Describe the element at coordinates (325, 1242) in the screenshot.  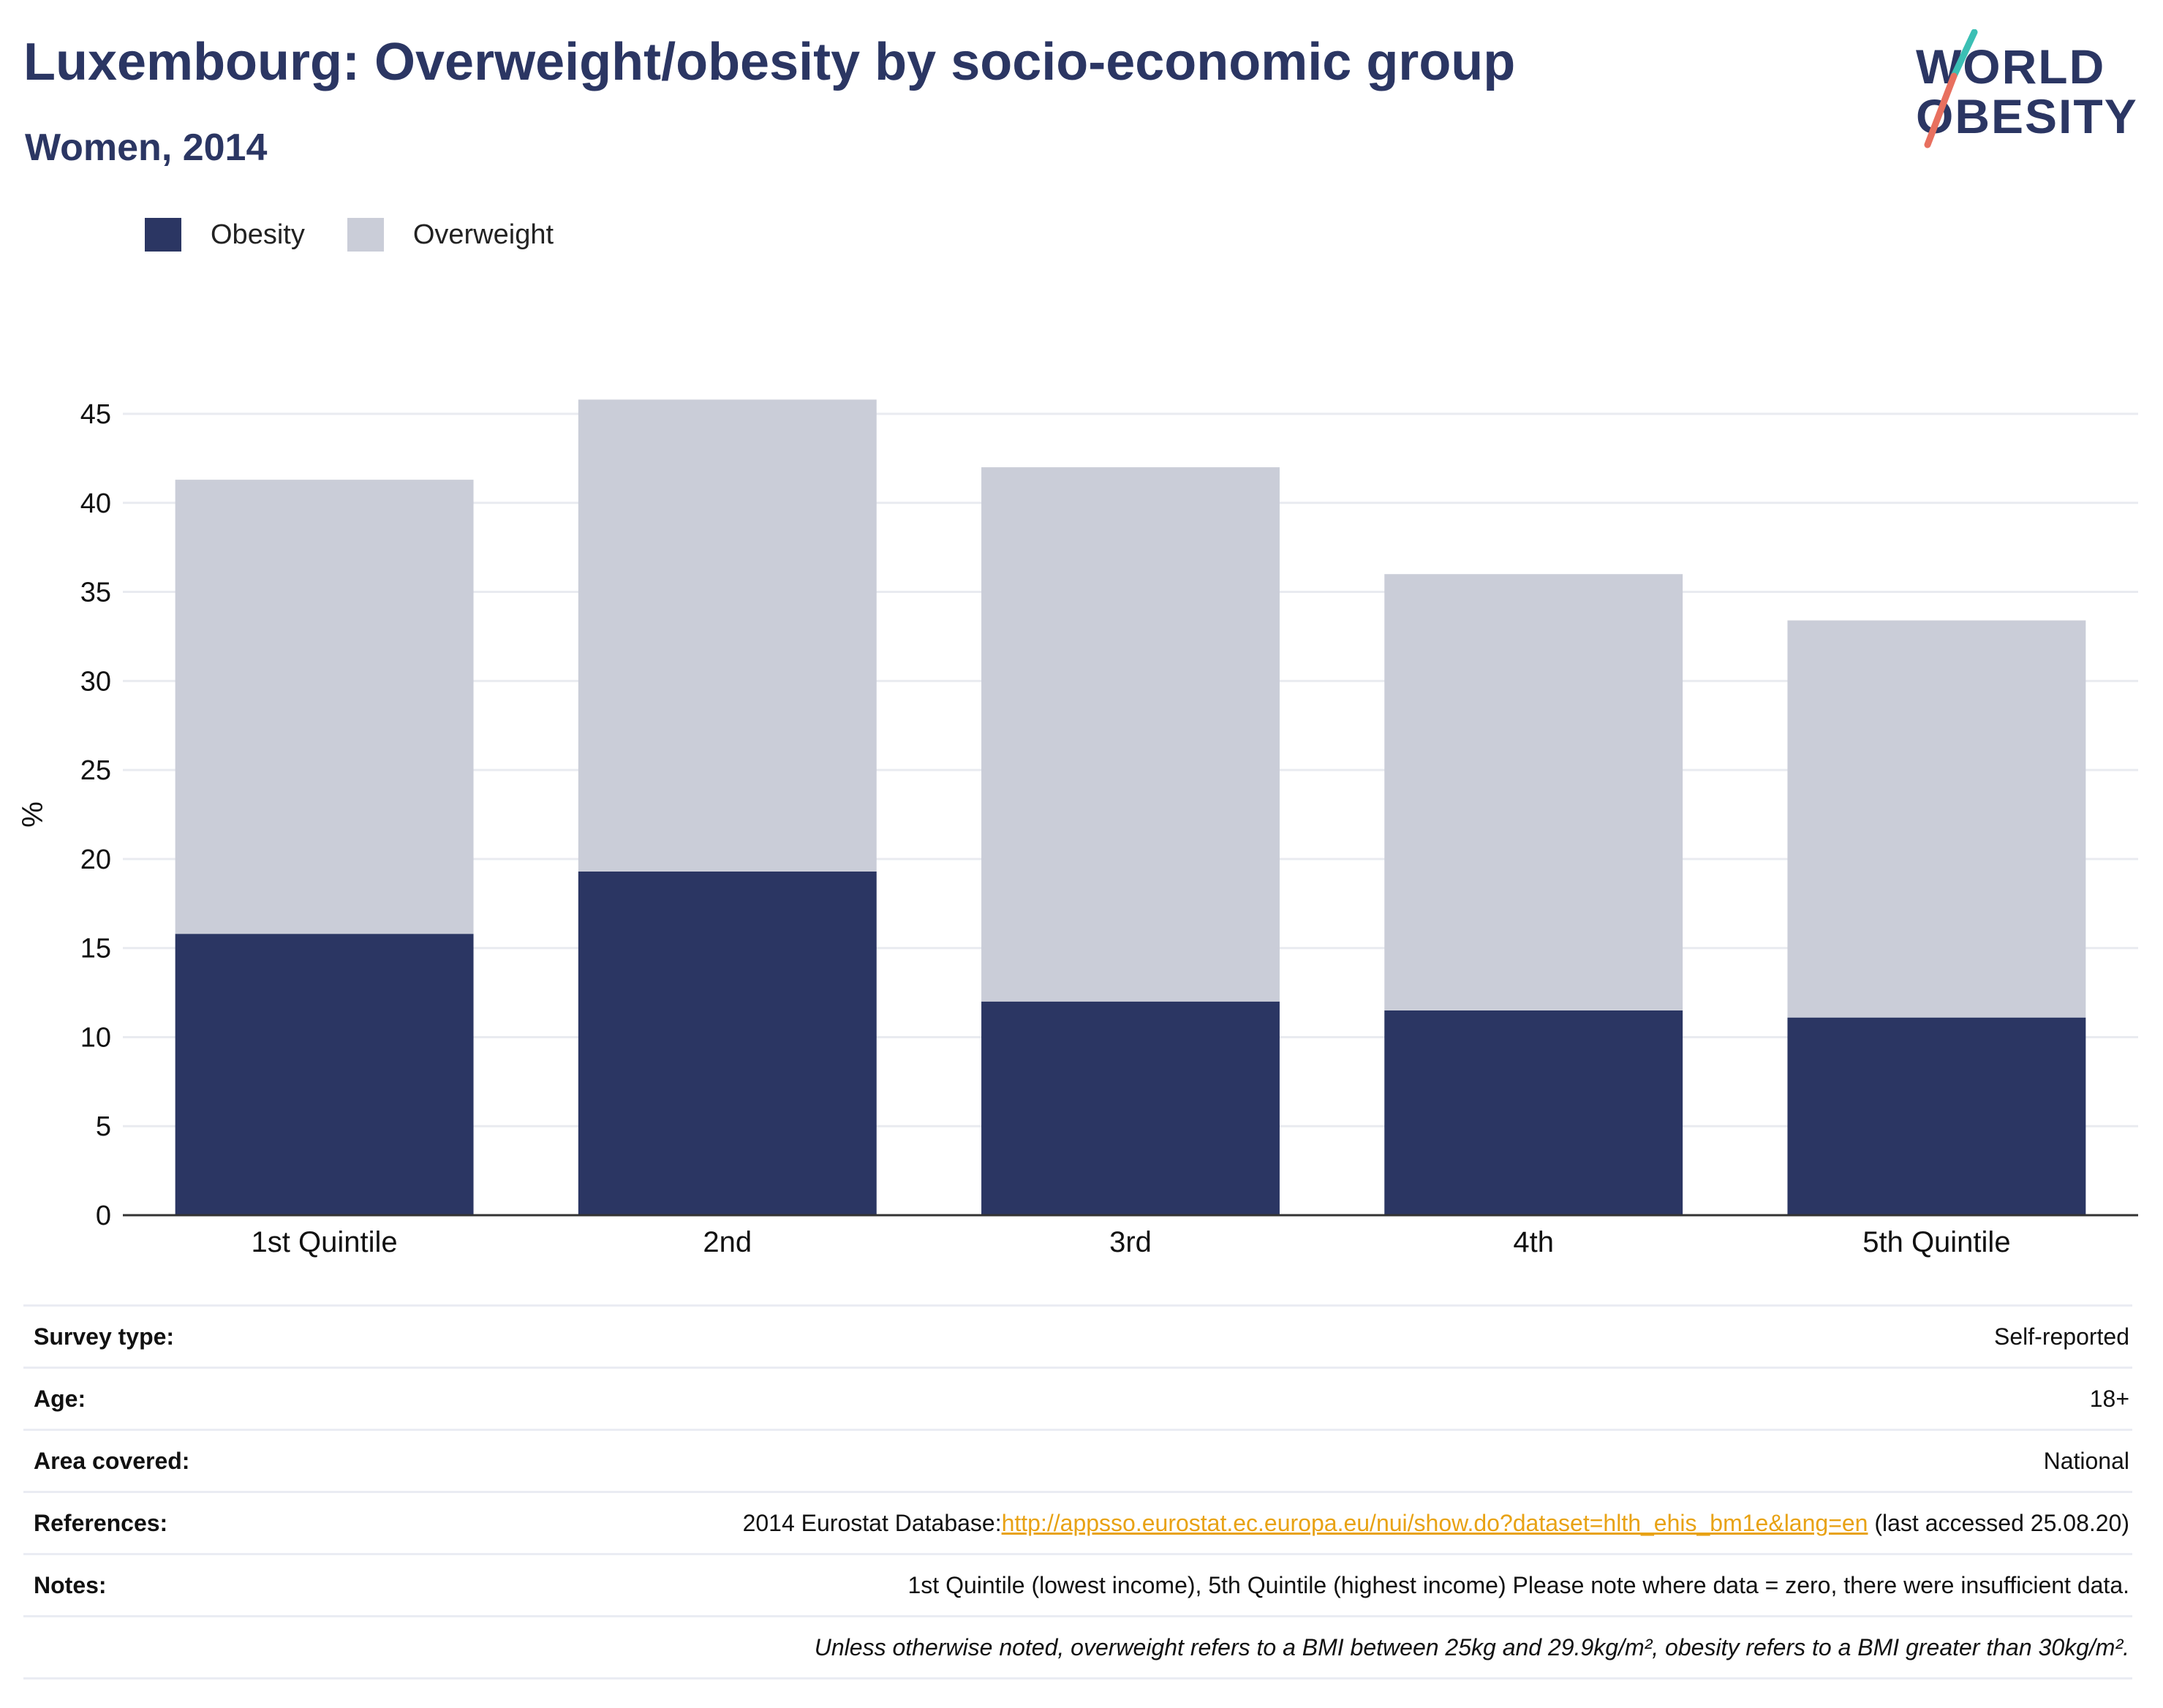
I see `x-tick-label: 1st Quintile` at that location.